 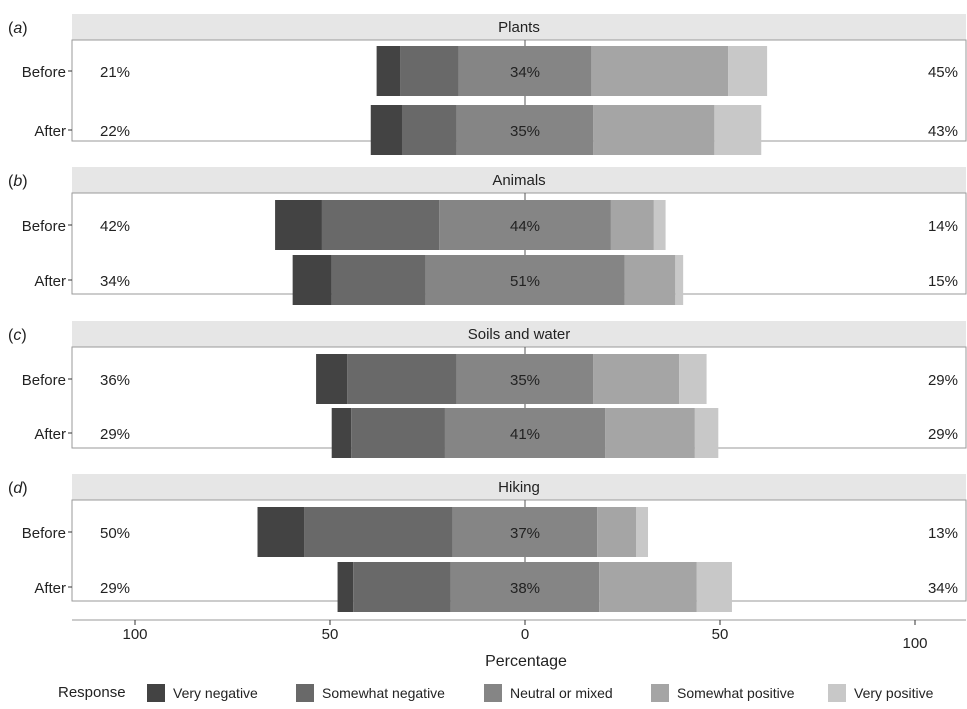 I want to click on panel-title: Animals, so click(x=518, y=180).